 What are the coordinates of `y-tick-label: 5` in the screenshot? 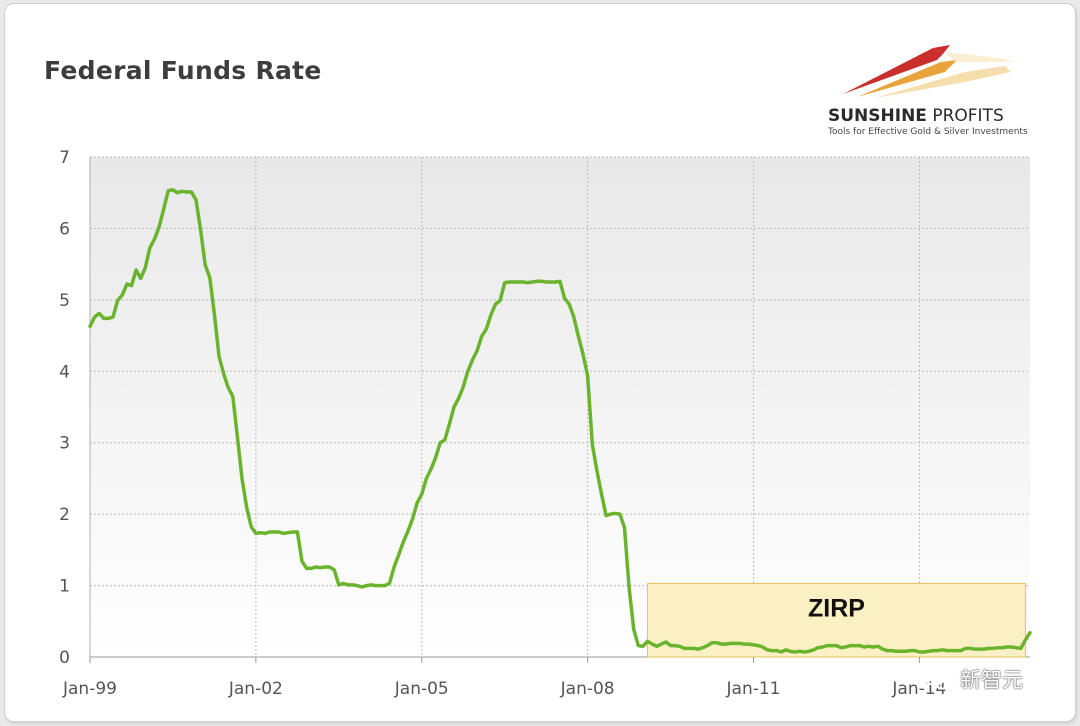 It's located at (64, 301).